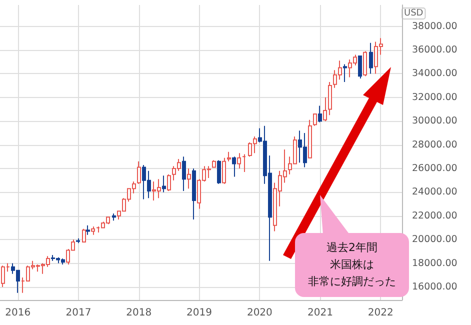 The image size is (471, 325). What do you see at coordinates (352, 282) in the screenshot?
I see `annotation: 非常に好調だった` at bounding box center [352, 282].